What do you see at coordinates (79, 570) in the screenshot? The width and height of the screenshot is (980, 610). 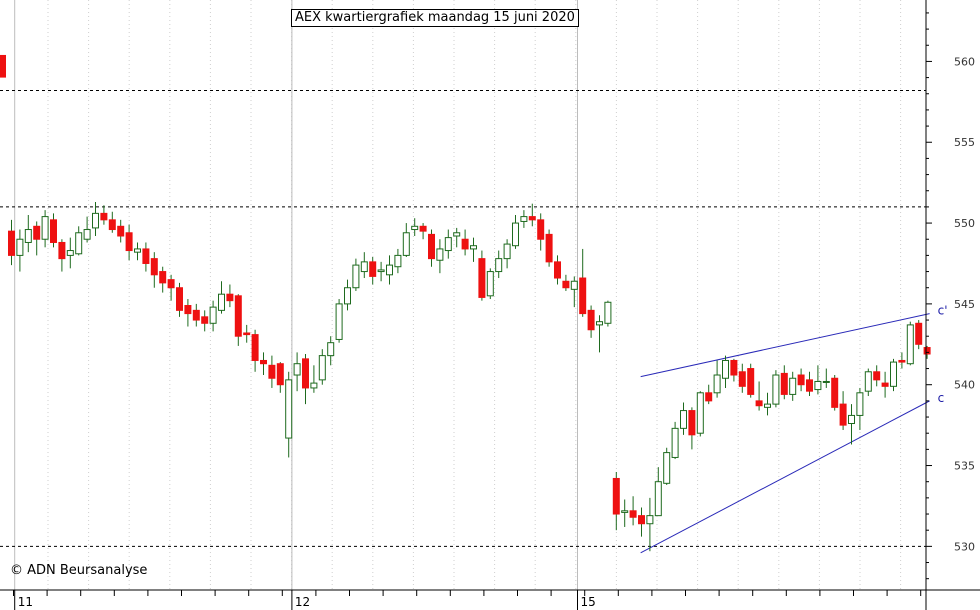 I see `copyright-credit: © ADN Beursanalyse` at bounding box center [79, 570].